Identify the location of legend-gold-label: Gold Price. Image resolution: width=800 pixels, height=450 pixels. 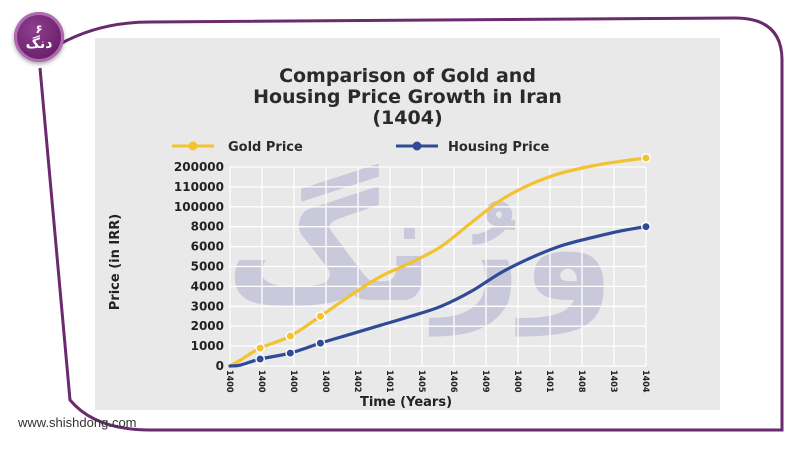
(265, 147).